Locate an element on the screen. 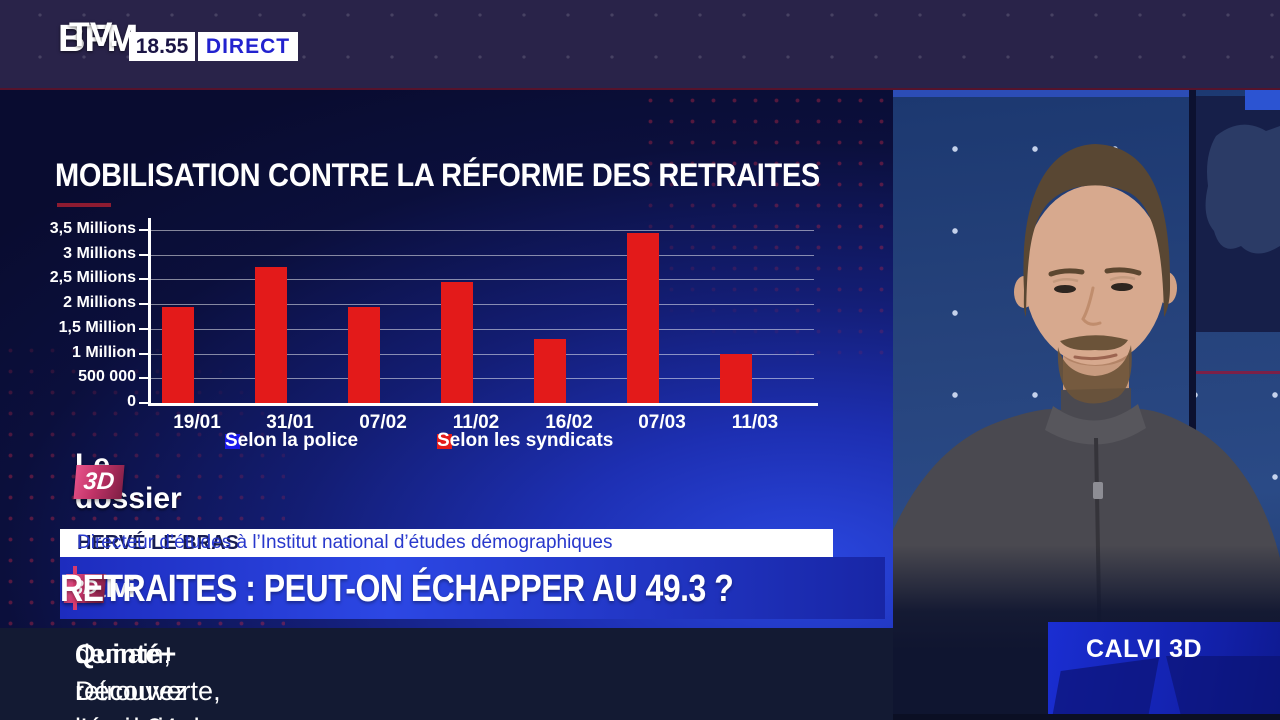  map-screen-highlight is located at coordinates (1262, 100).